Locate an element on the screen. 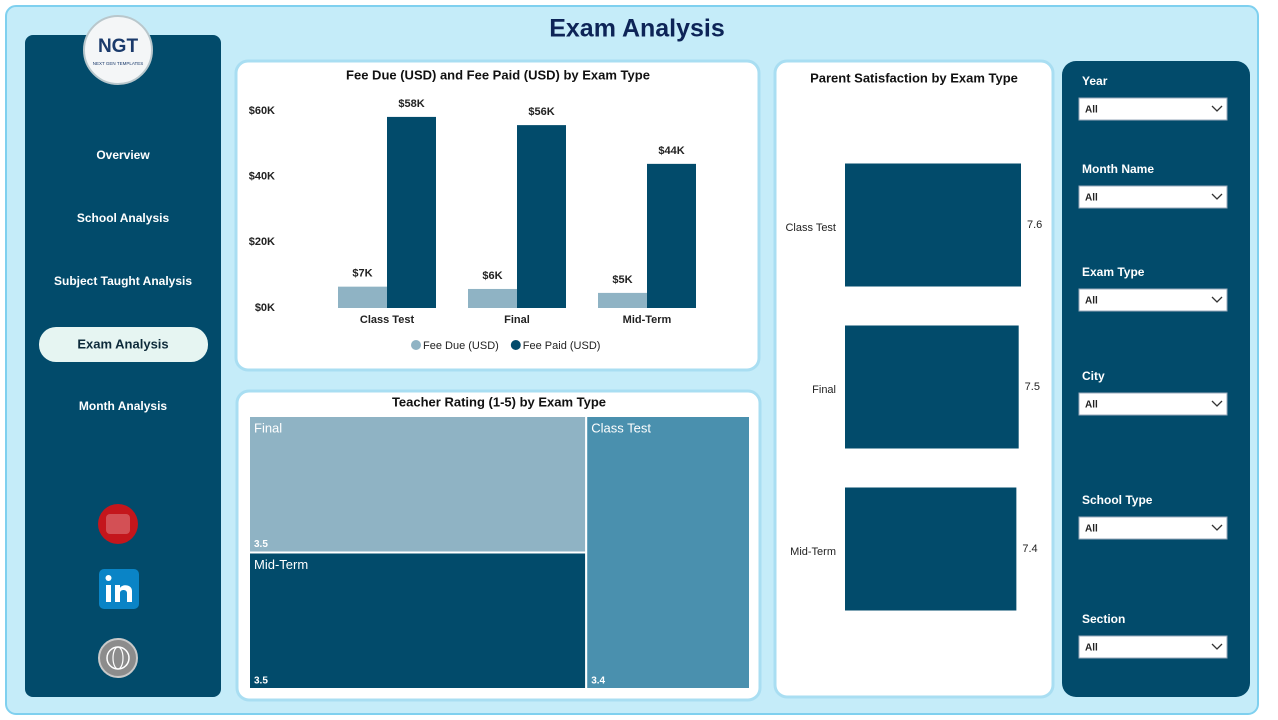 This screenshot has width=1278, height=720. linkedin-icon is located at coordinates (119, 589).